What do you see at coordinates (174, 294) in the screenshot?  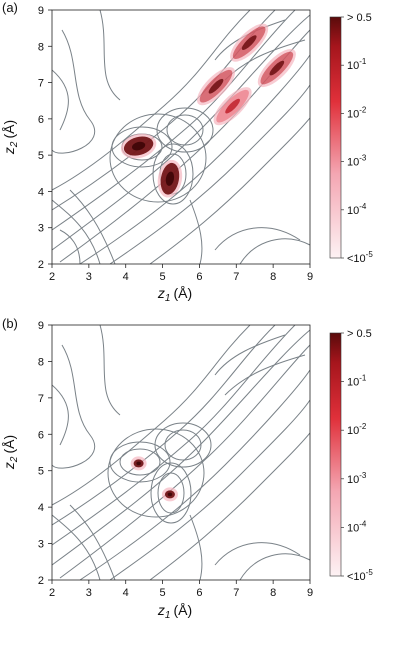 I see `x-axis-label-a: z1 (Å)` at bounding box center [174, 294].